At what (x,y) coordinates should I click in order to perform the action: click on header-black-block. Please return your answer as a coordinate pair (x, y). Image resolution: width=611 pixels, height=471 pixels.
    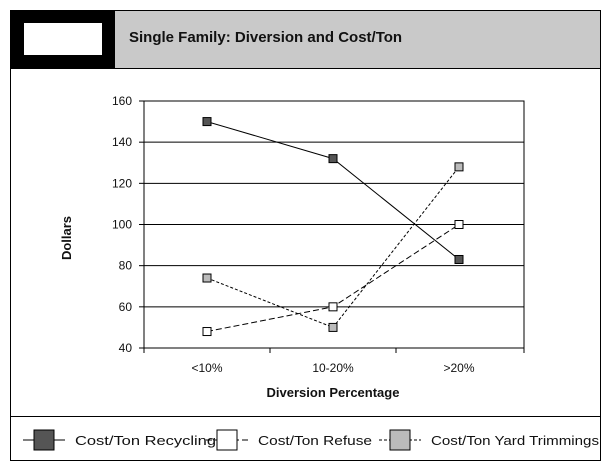
    Looking at the image, I should click on (63, 39).